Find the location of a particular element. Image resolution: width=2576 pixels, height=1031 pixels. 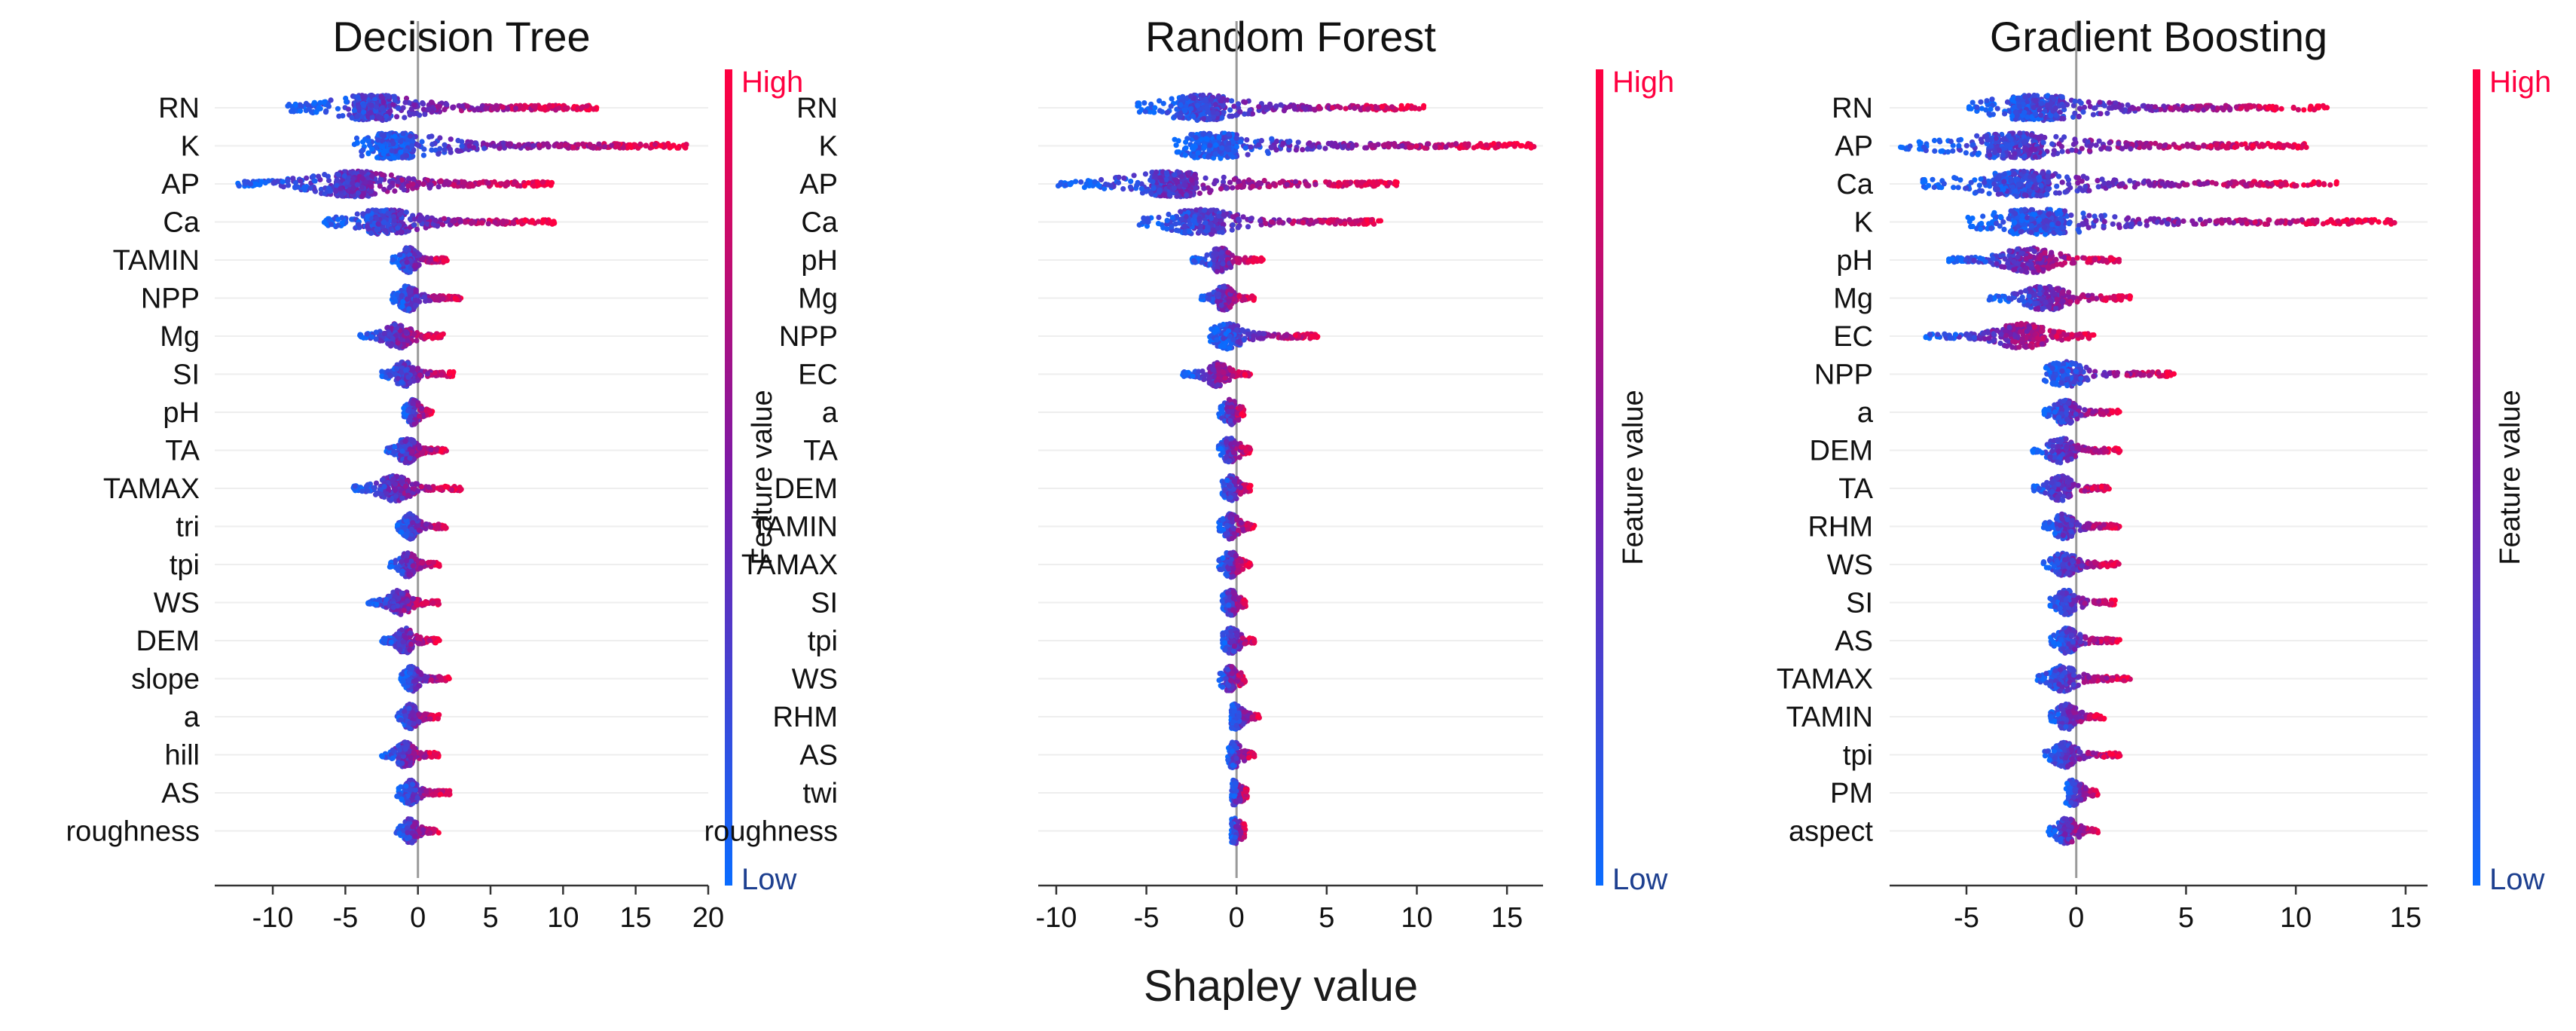

feature-label: WS is located at coordinates (177, 604).